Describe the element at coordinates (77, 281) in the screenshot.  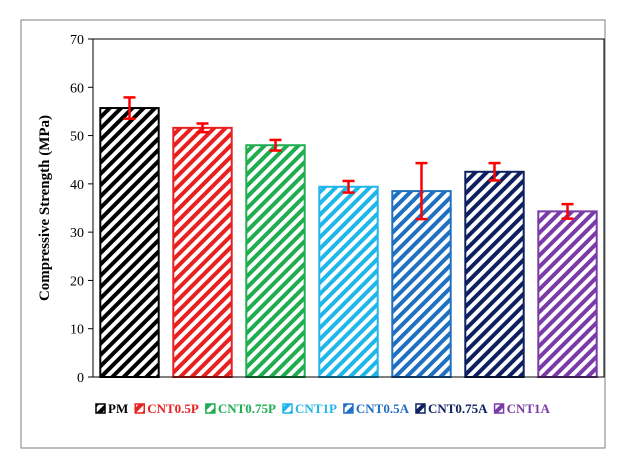
I see `y-tick-label: 20` at that location.